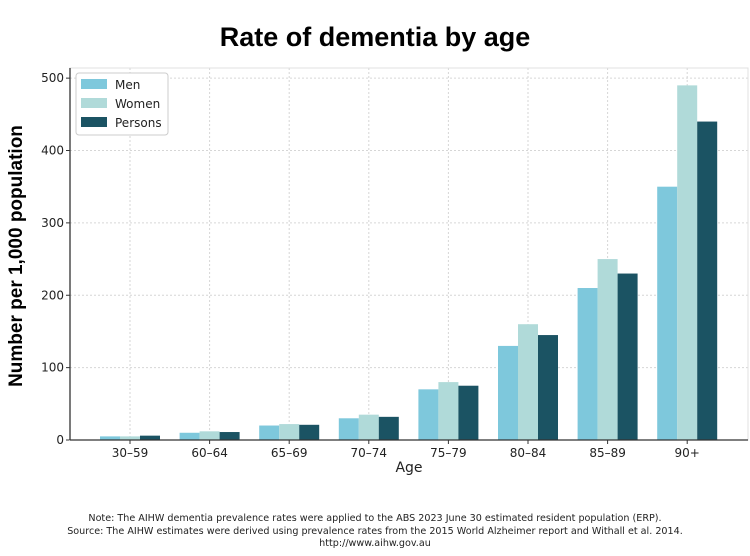 The image size is (750, 556). I want to click on bar-women-80–84, so click(528, 382).